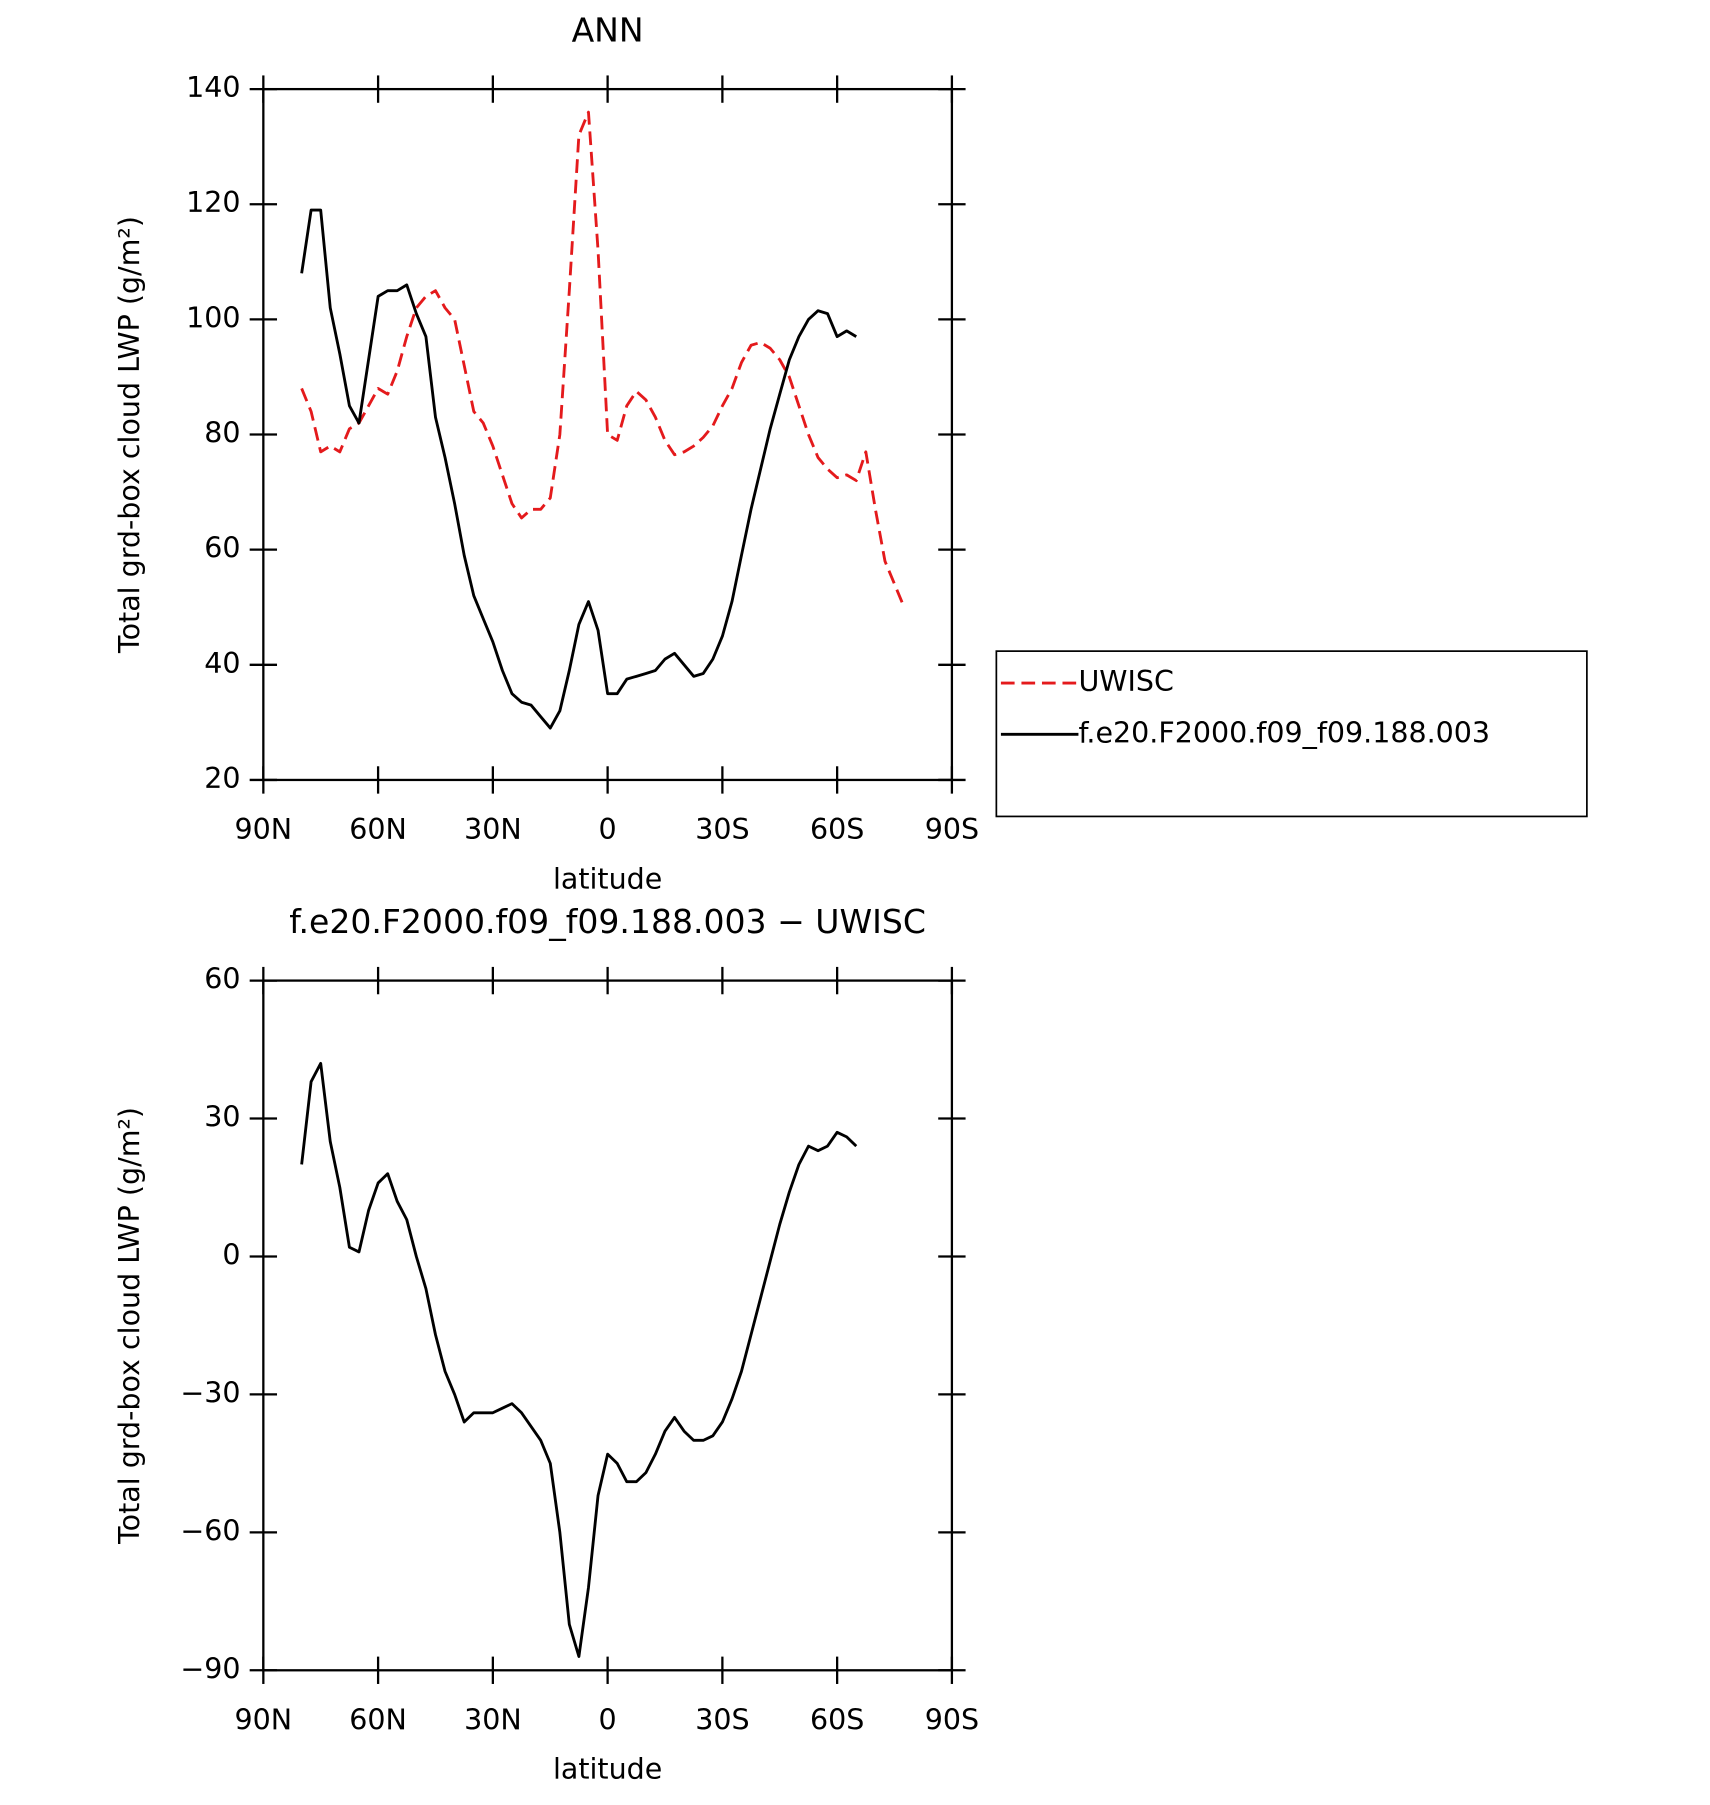  I want to click on legend-label: UWISC, so click(1125, 681).